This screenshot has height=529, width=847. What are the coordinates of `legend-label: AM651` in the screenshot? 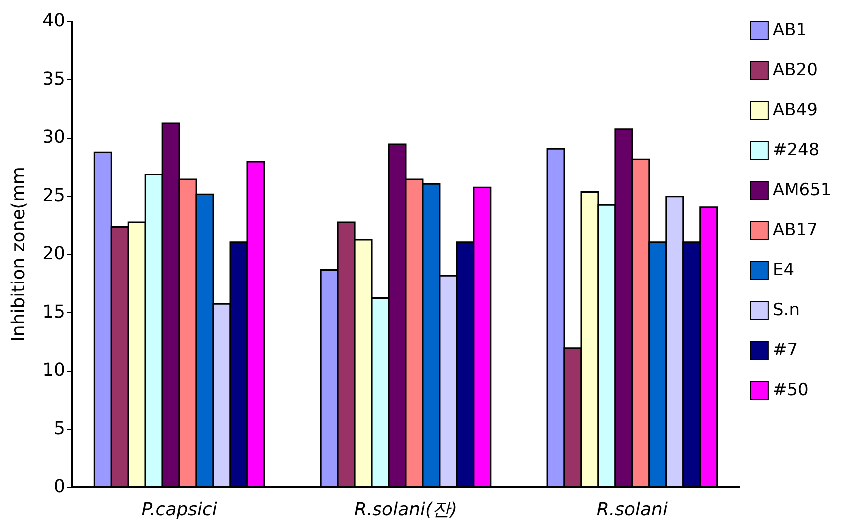 It's located at (802, 190).